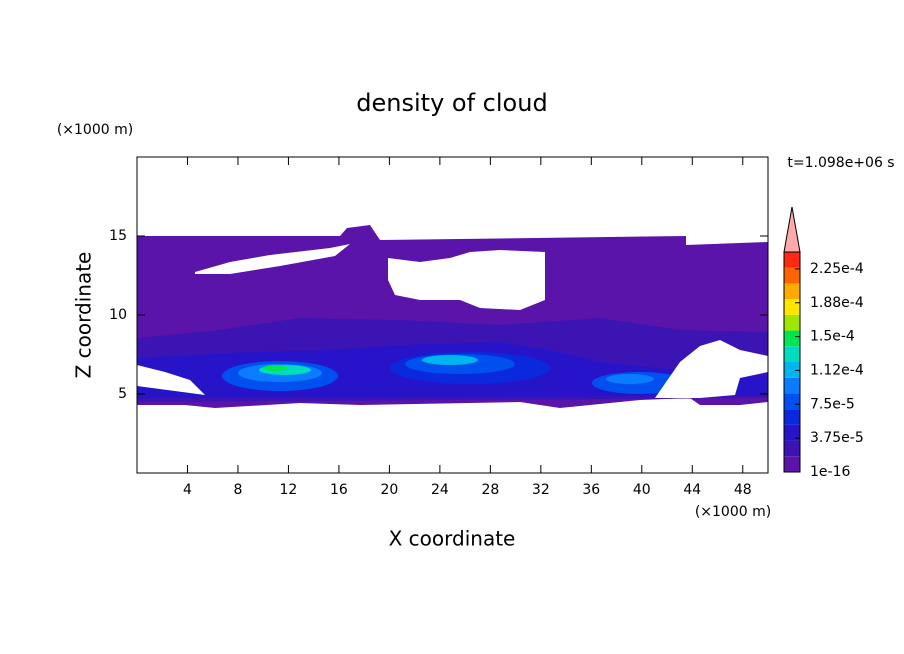 This screenshot has width=904, height=654. I want to click on x-tick-label: 20, so click(389, 490).